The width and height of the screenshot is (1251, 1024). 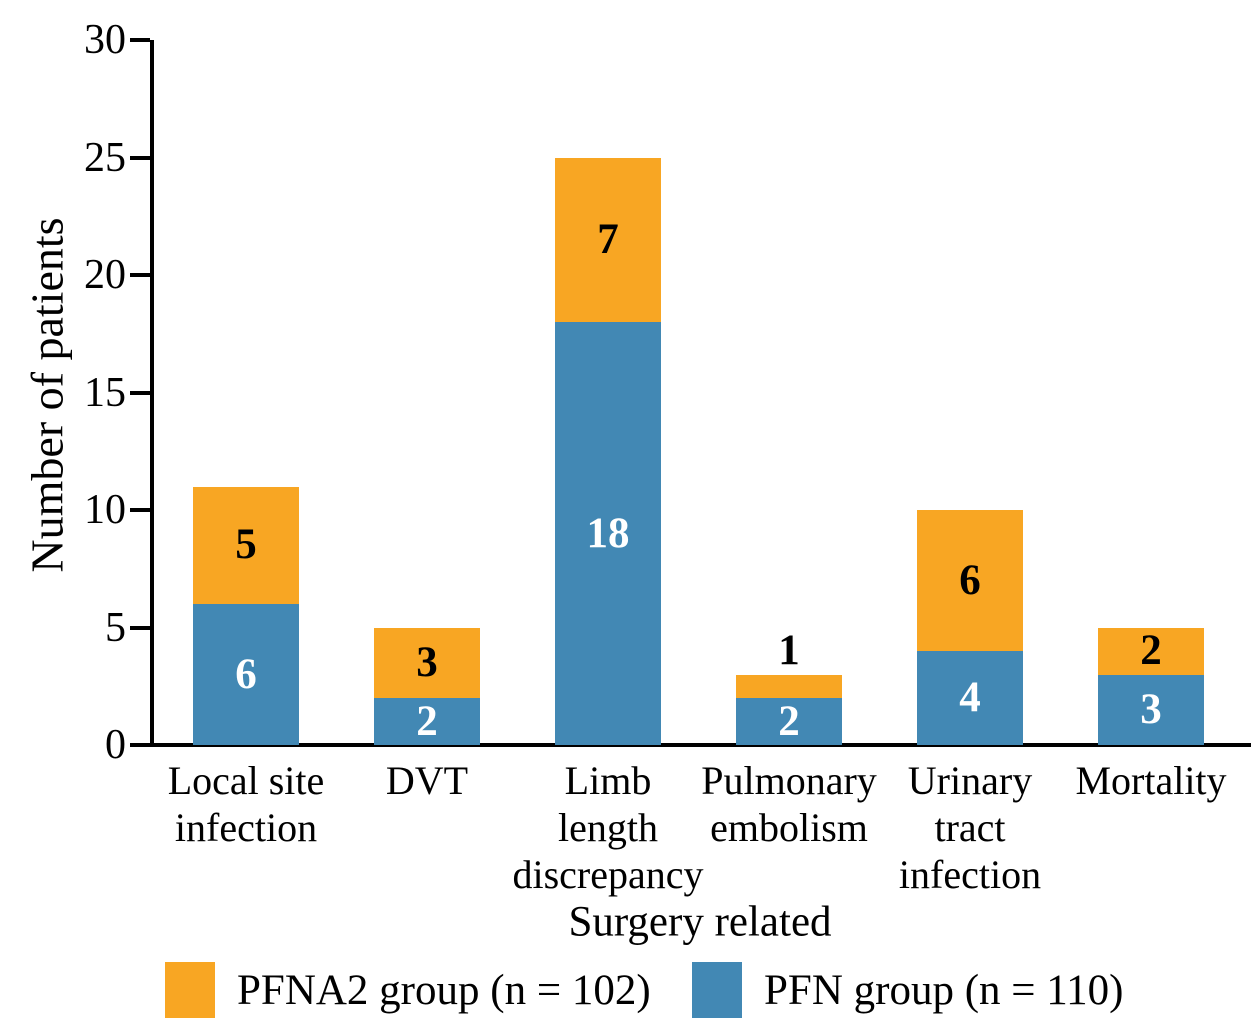 What do you see at coordinates (970, 827) in the screenshot?
I see `x-category-label: Urinary tract infection` at bounding box center [970, 827].